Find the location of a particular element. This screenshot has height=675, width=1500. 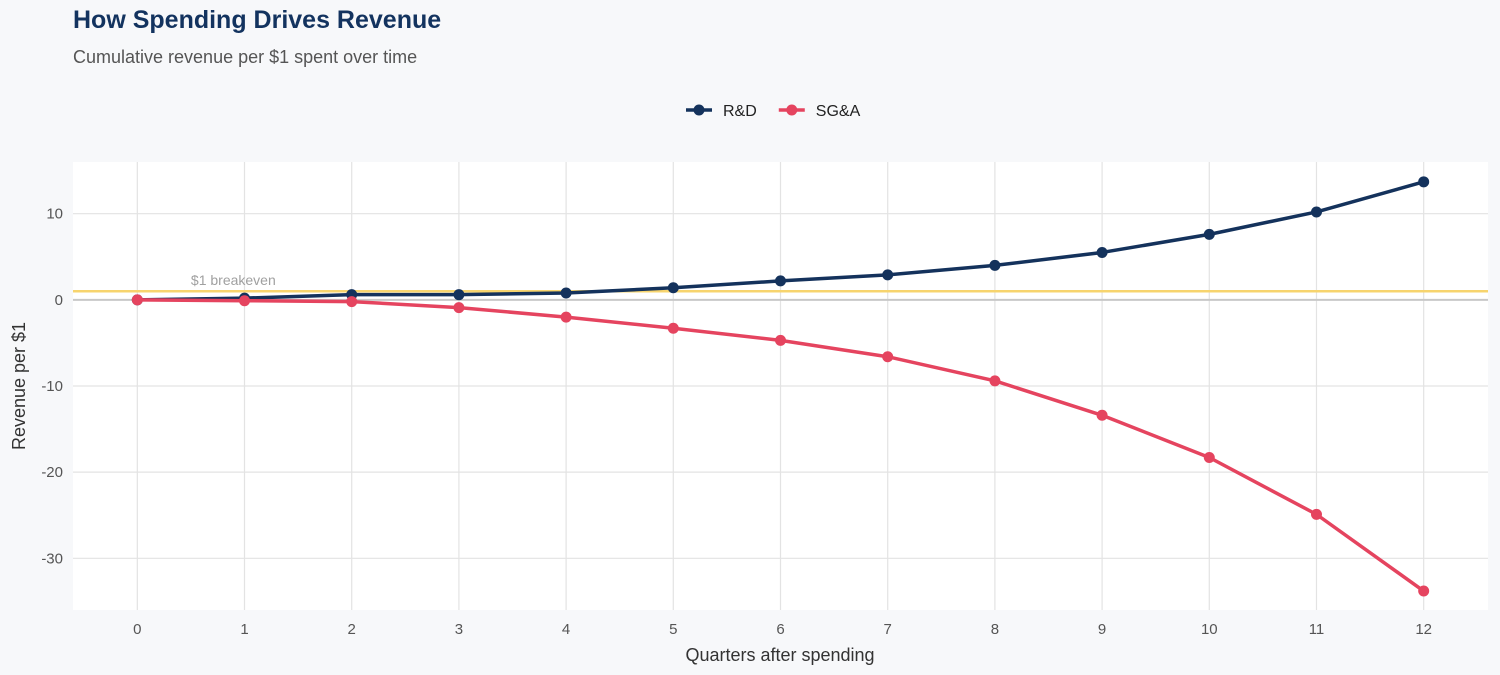

x-tick-label: 0 is located at coordinates (137, 629).